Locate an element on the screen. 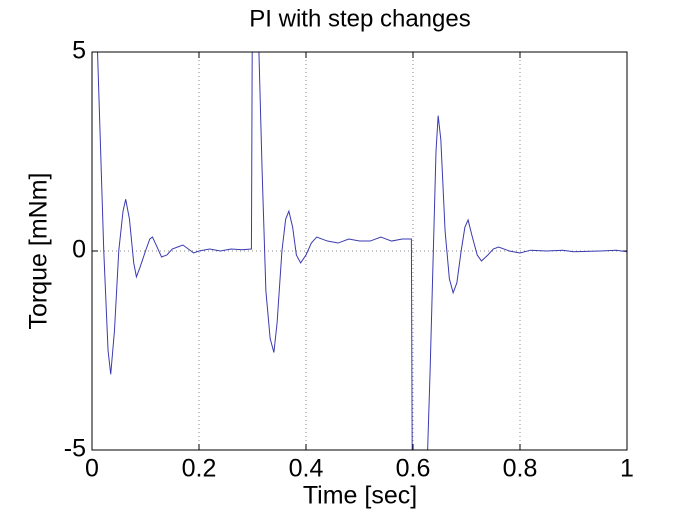 This screenshot has width=694, height=520. chart-title: PI with step changes is located at coordinates (359, 18).